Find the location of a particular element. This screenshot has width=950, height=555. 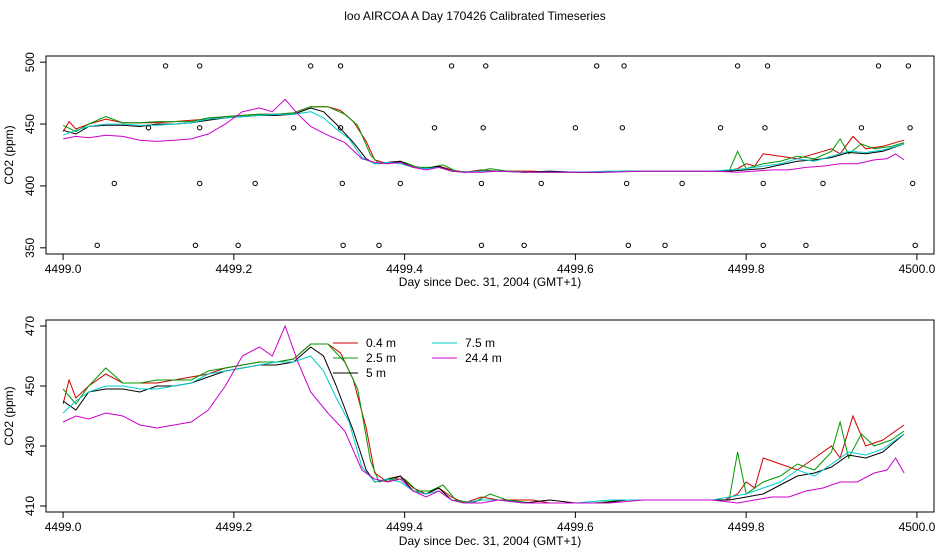

series-line-24-4-m is located at coordinates (484, 135).